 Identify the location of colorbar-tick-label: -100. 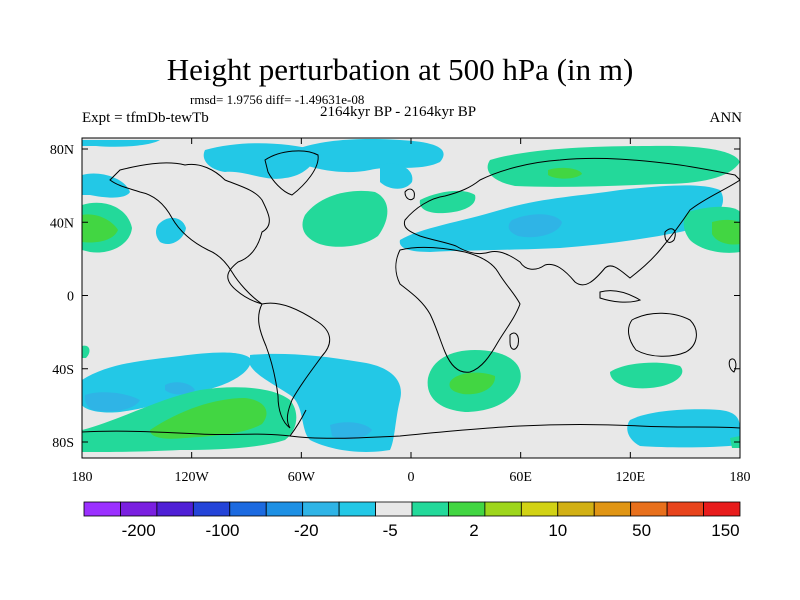
(222, 530).